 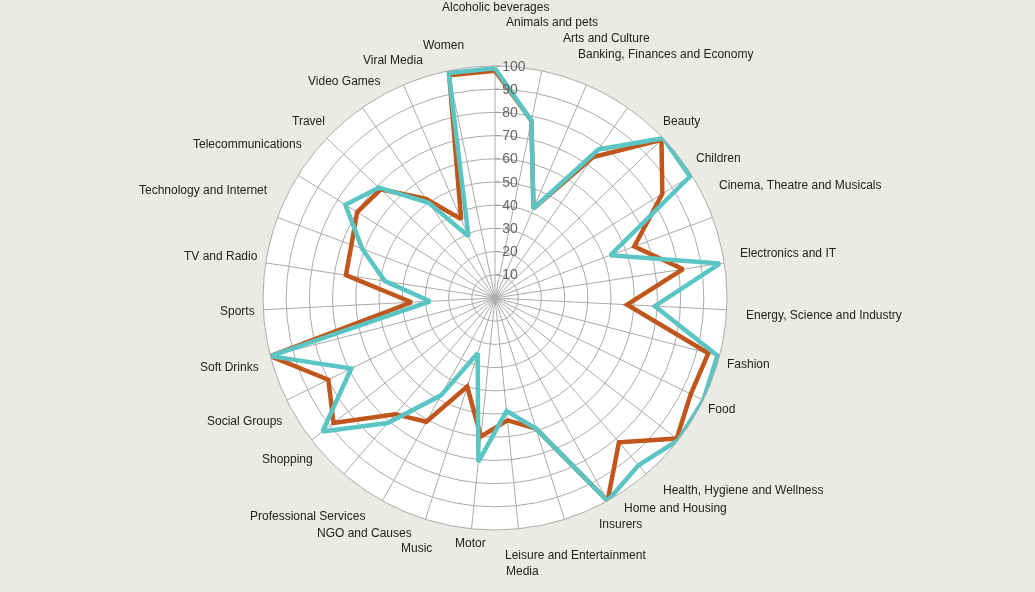 I want to click on y-tick-label: 50, so click(x=510, y=181).